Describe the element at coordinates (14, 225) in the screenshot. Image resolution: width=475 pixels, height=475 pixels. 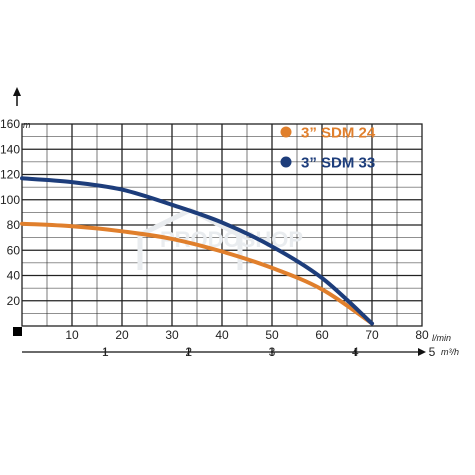
I see `y-tick-label: 80` at that location.